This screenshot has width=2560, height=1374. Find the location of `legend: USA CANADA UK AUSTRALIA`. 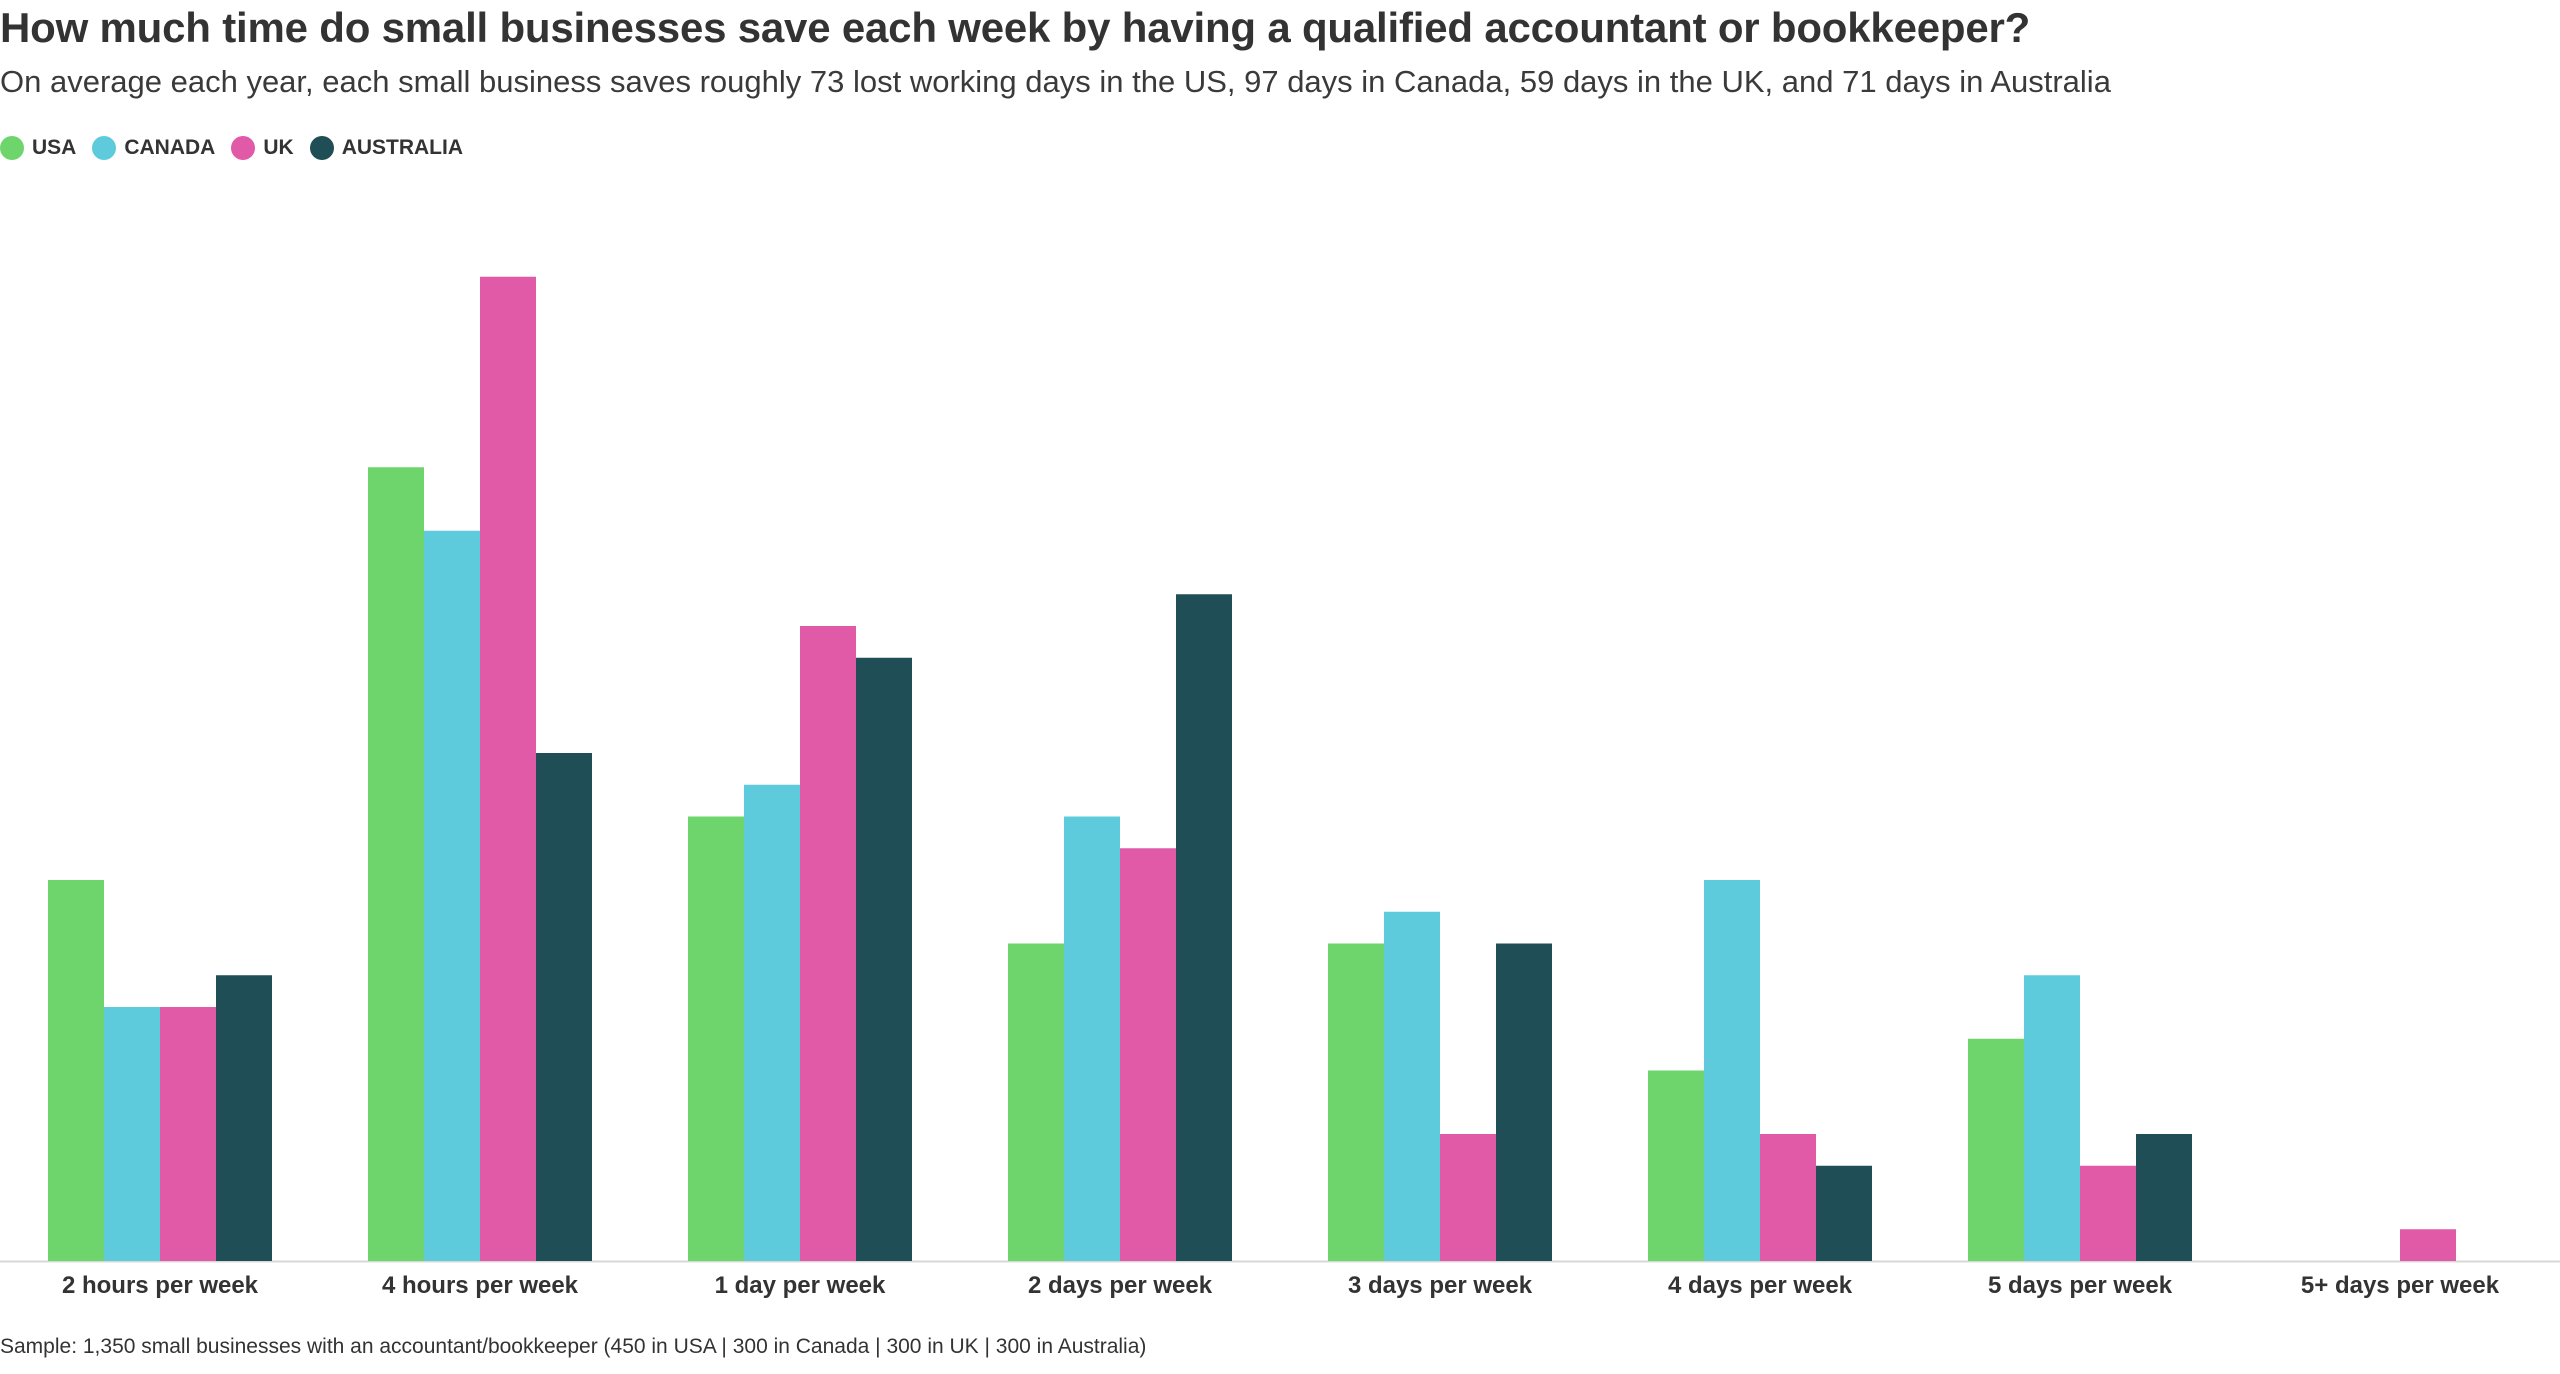

legend: USA CANADA UK AUSTRALIA is located at coordinates (231, 148).